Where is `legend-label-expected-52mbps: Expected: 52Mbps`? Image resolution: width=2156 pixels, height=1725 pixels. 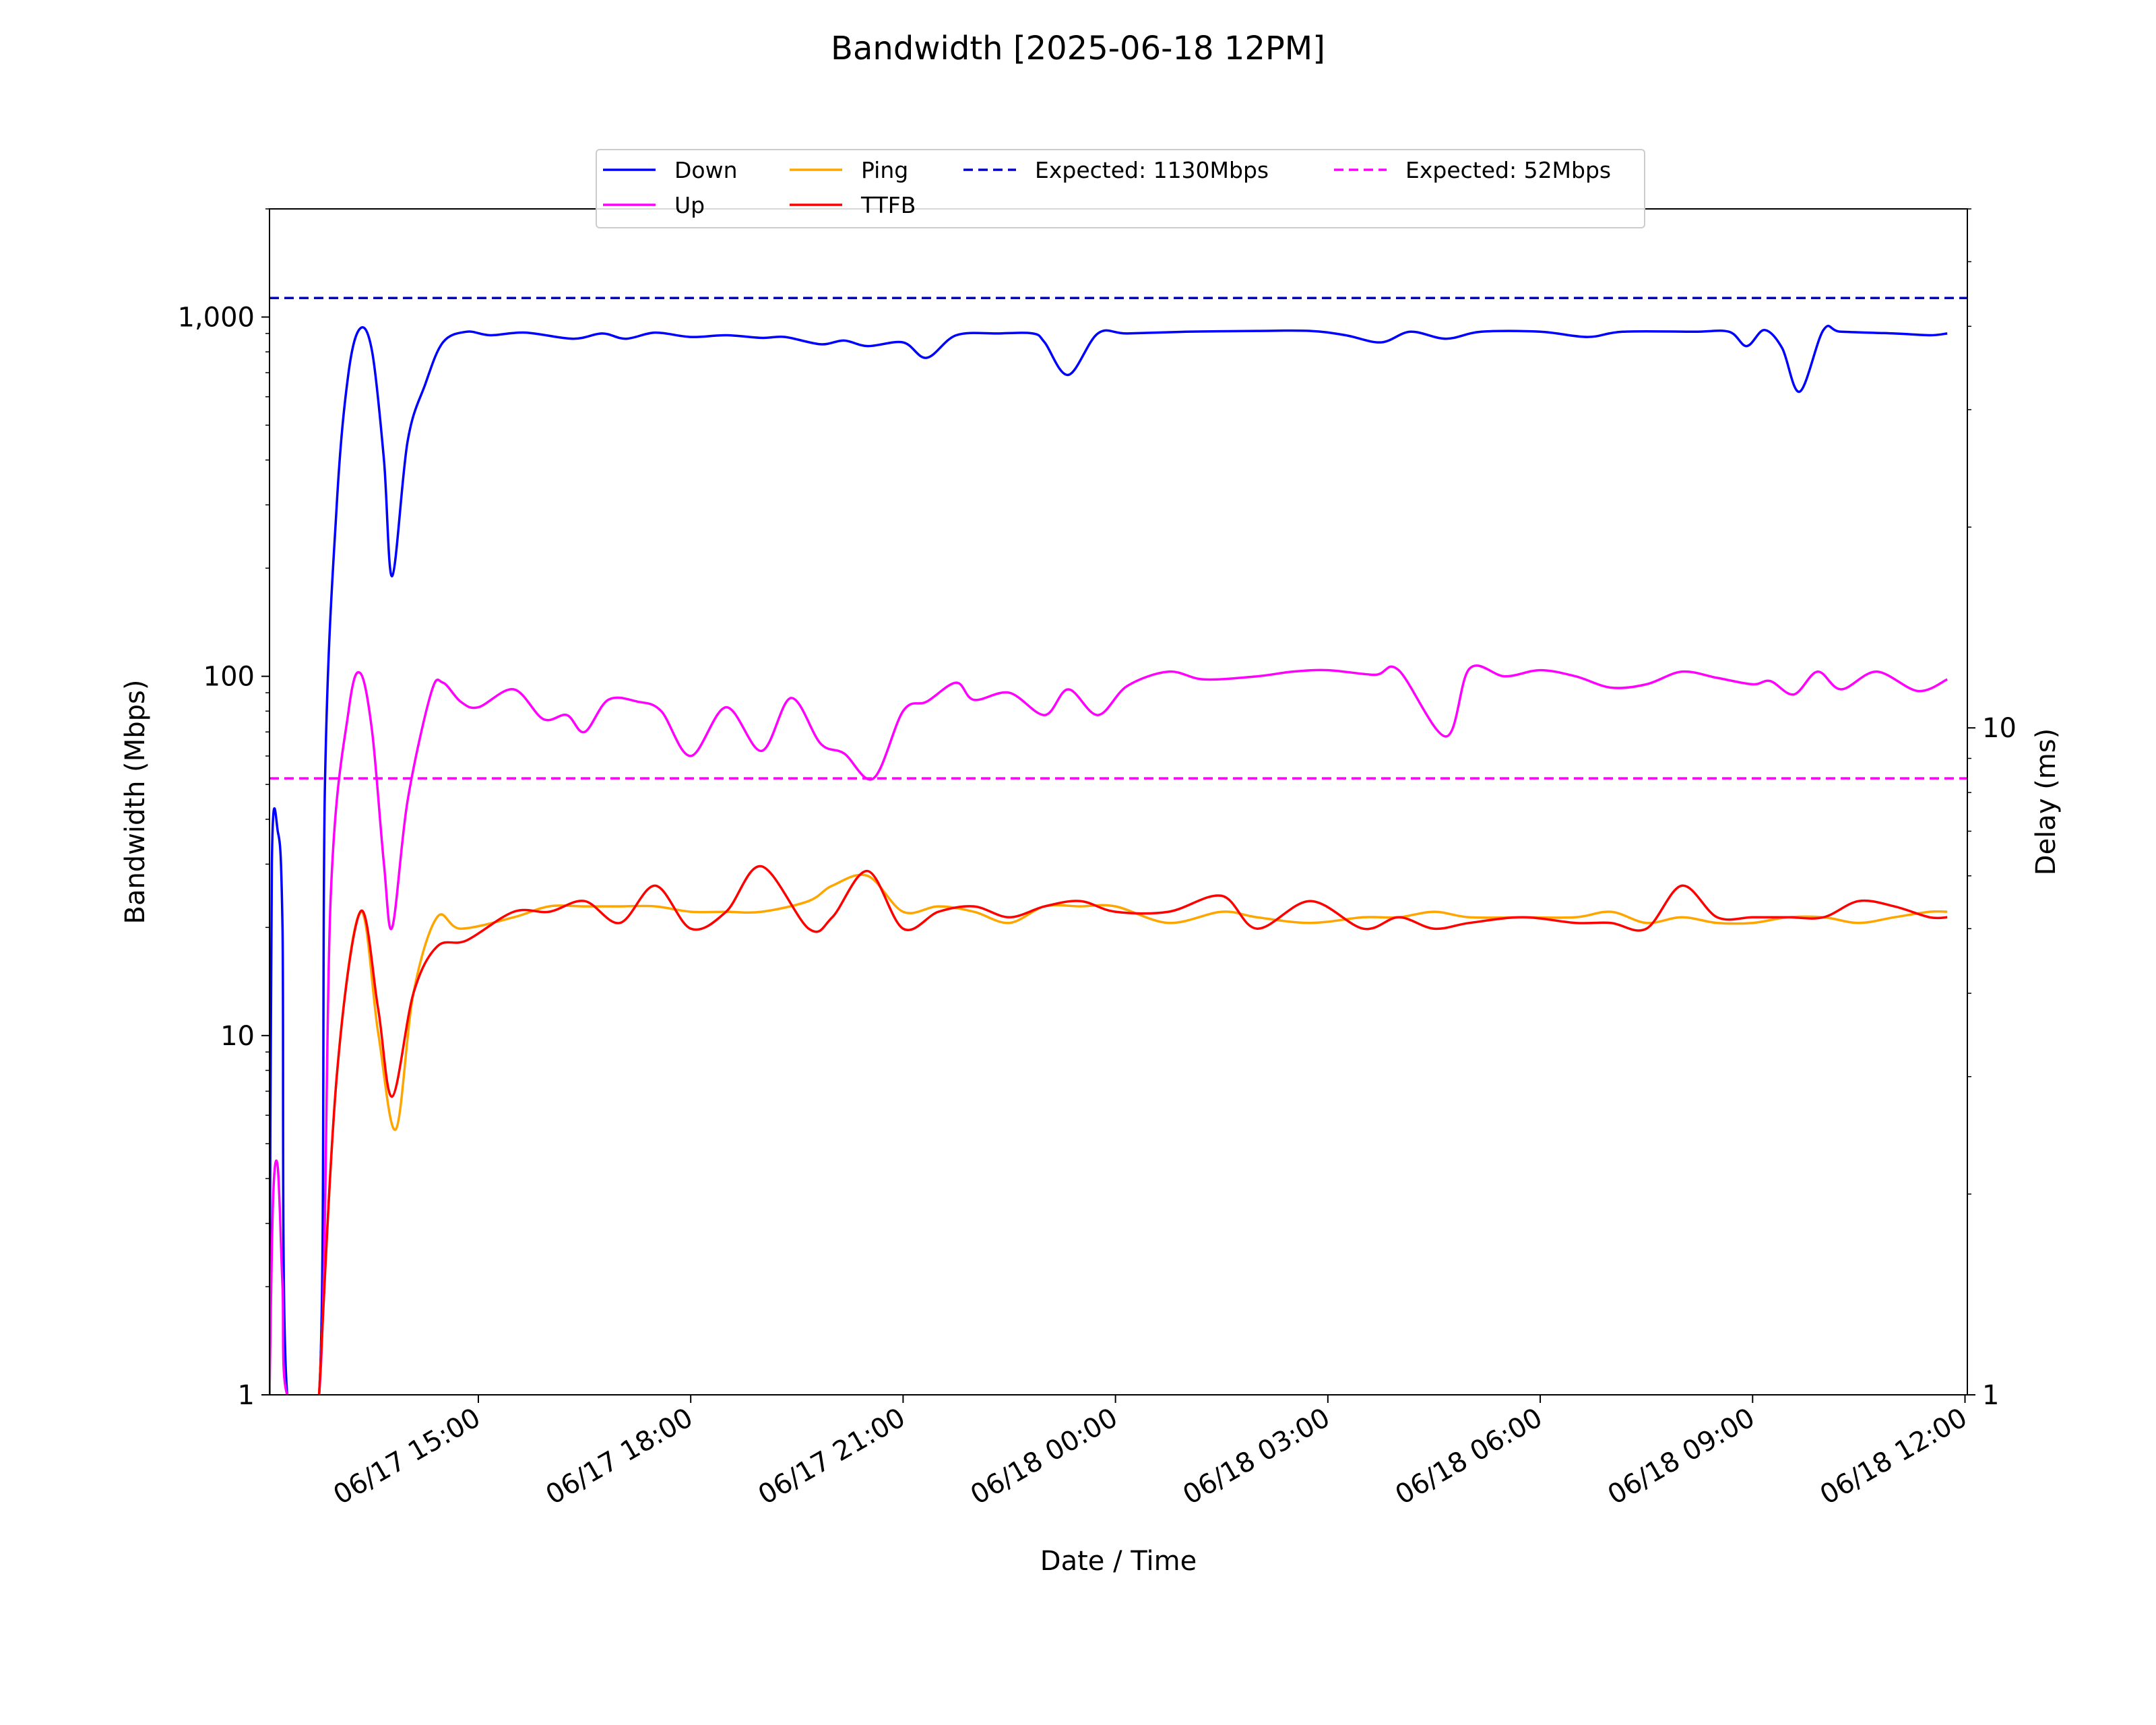 legend-label-expected-52mbps: Expected: 52Mbps is located at coordinates (1508, 170).